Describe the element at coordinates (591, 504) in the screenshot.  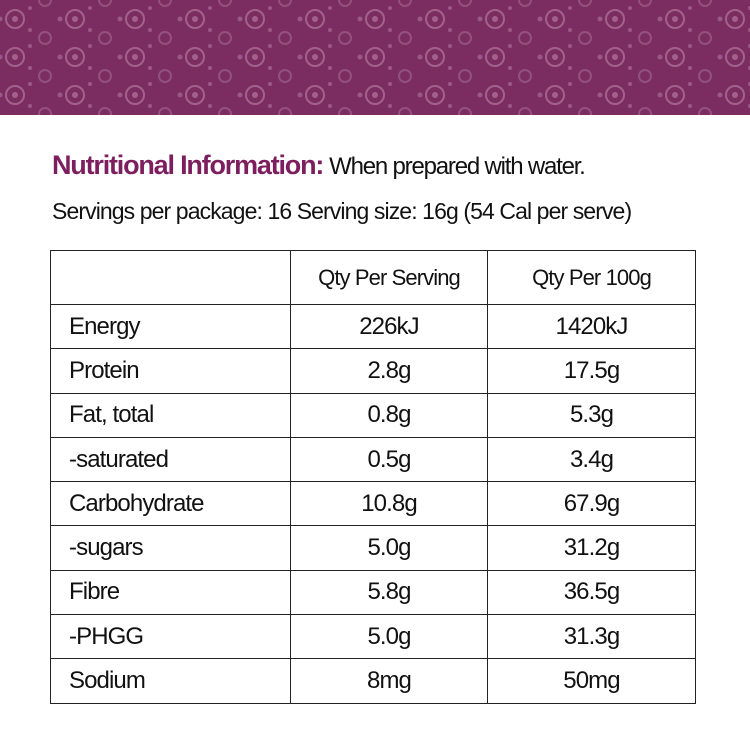
I see `nutrient-value: 67.9g` at that location.